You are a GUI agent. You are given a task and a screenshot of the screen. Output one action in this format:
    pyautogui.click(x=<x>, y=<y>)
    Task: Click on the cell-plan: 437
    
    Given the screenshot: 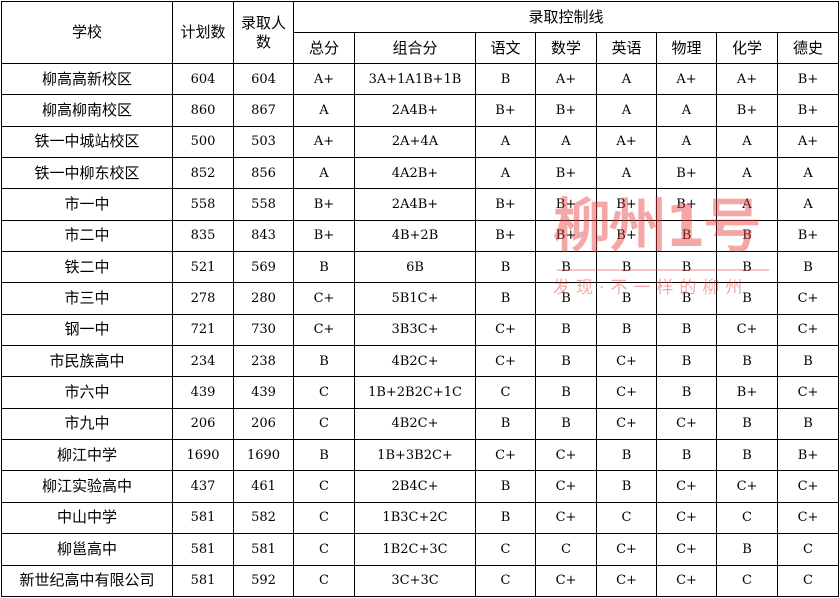 What is the action you would take?
    pyautogui.click(x=203, y=486)
    